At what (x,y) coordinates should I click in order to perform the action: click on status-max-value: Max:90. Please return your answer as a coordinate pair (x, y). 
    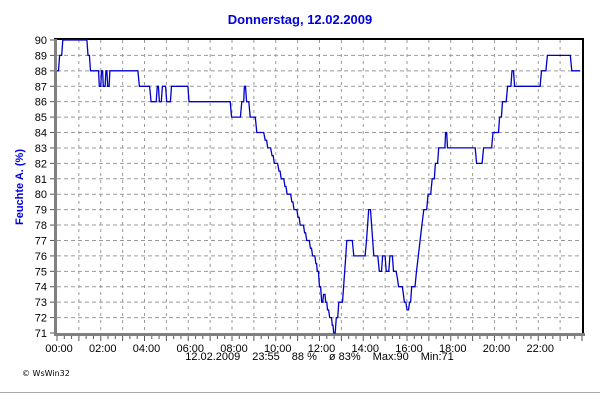
    Looking at the image, I should click on (390, 357).